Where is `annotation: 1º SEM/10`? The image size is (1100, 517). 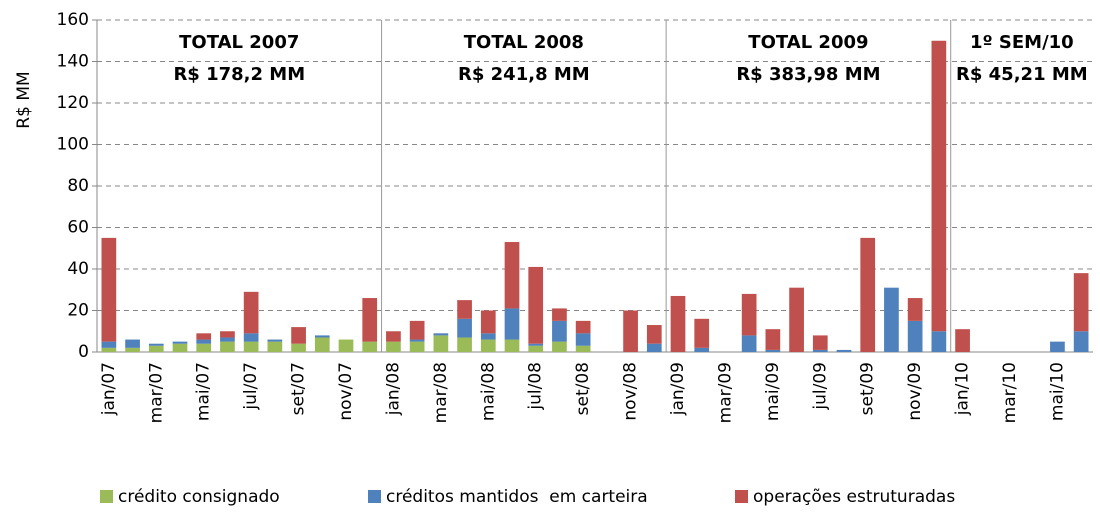
annotation: 1º SEM/10 is located at coordinates (1022, 42).